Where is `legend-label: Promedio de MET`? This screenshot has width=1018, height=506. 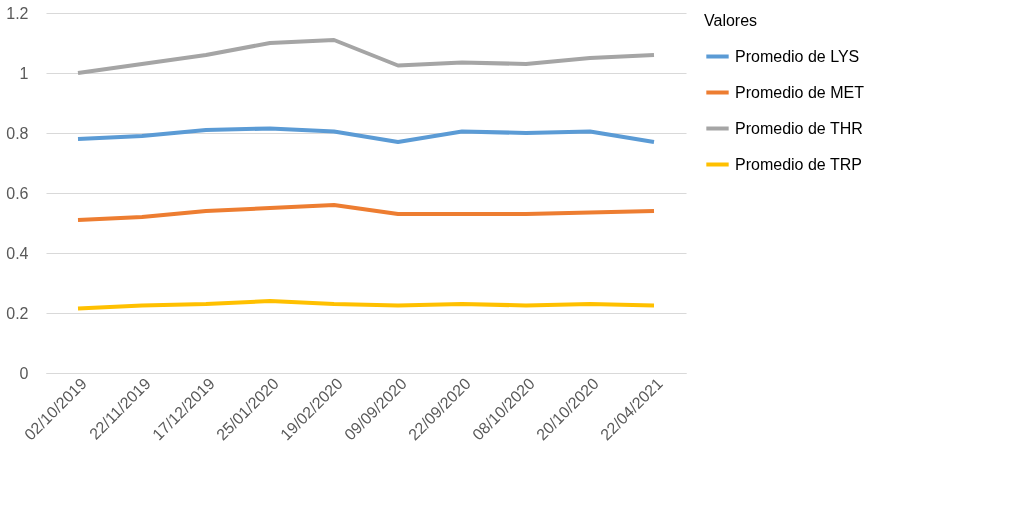
legend-label: Promedio de MET is located at coordinates (800, 92).